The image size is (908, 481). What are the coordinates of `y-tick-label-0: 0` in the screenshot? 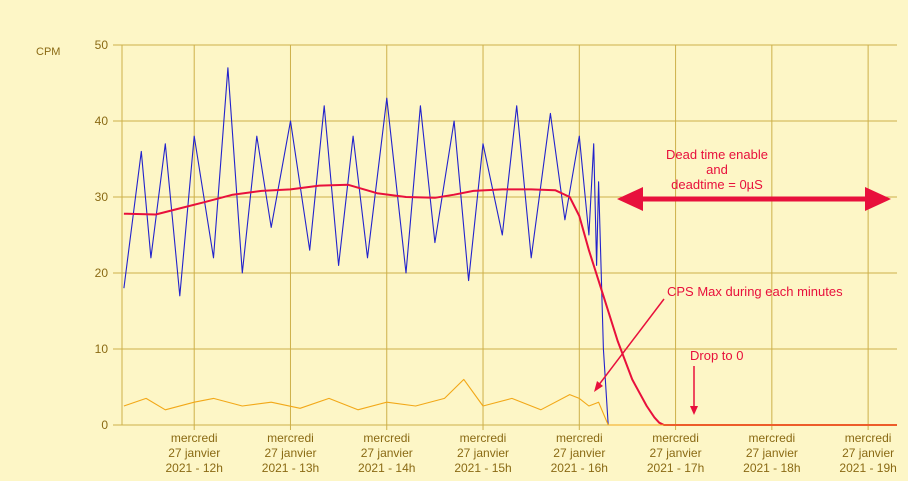 It's located at (104, 425).